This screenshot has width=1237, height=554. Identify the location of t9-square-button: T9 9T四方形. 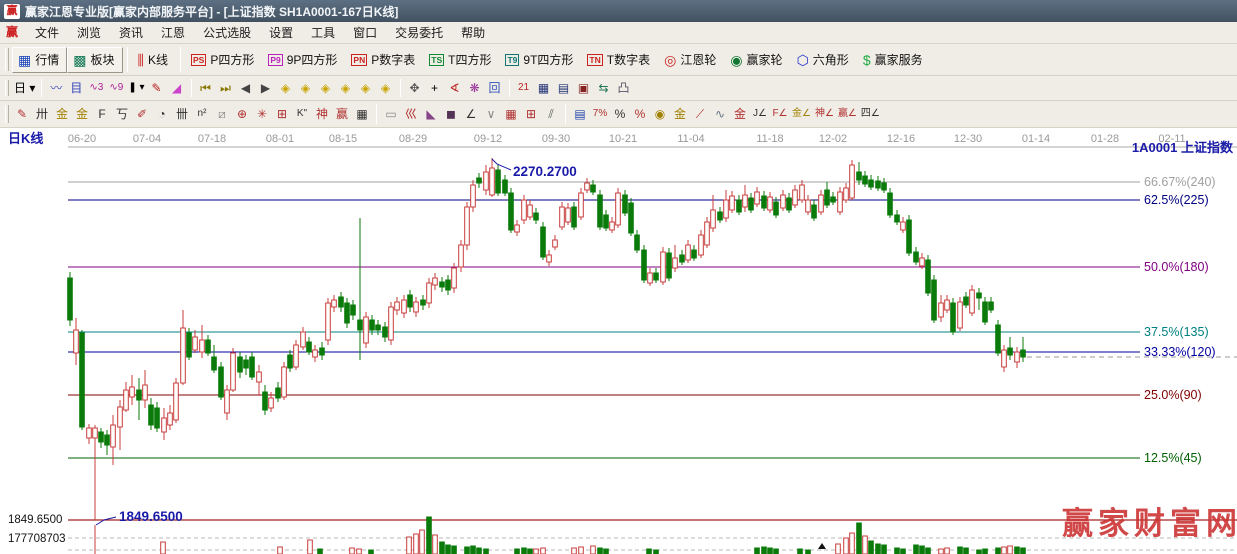
(540, 60).